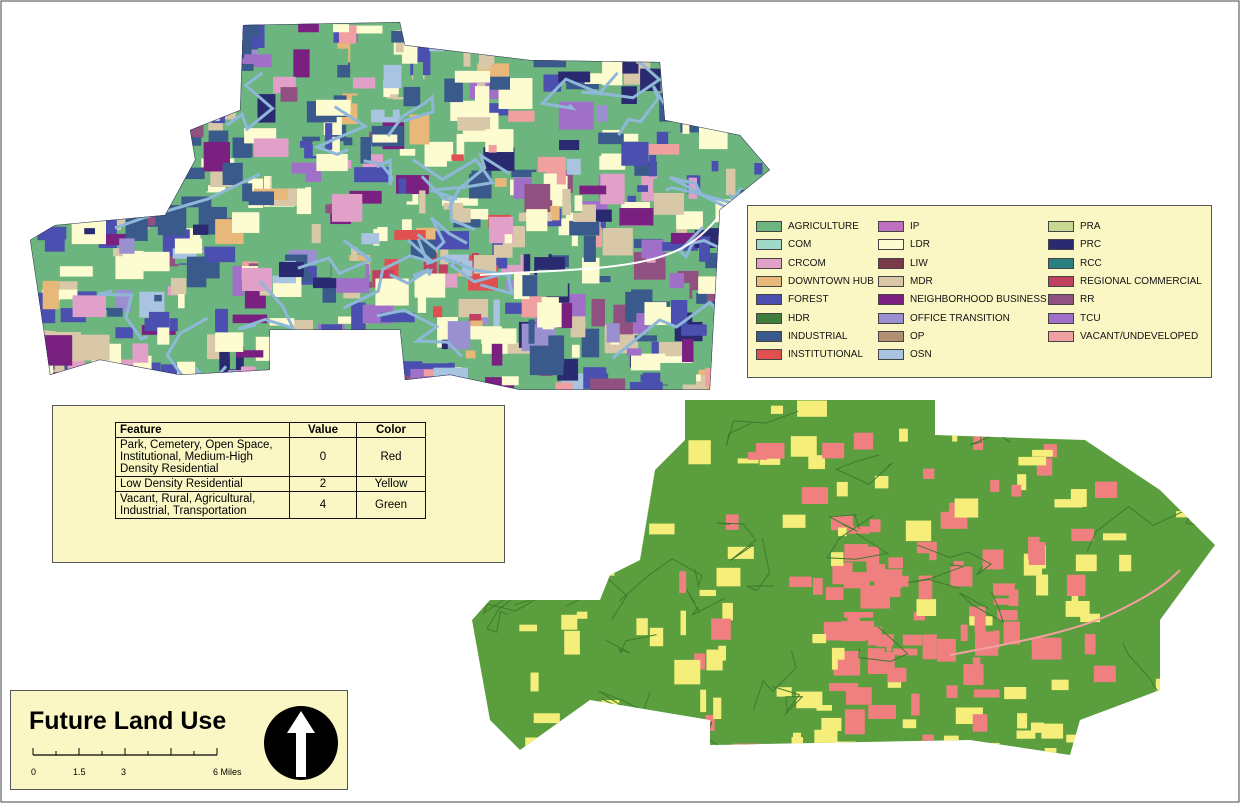 Image resolution: width=1240 pixels, height=803 pixels. I want to click on legend-item: INSTITUTIONAL, so click(810, 355).